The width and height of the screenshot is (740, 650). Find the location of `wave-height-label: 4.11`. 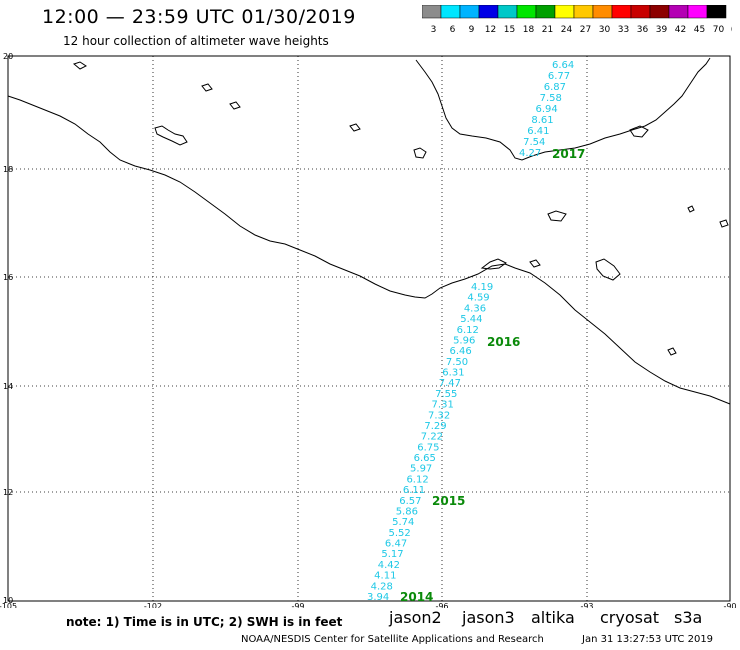

wave-height-label: 4.11 is located at coordinates (385, 576).